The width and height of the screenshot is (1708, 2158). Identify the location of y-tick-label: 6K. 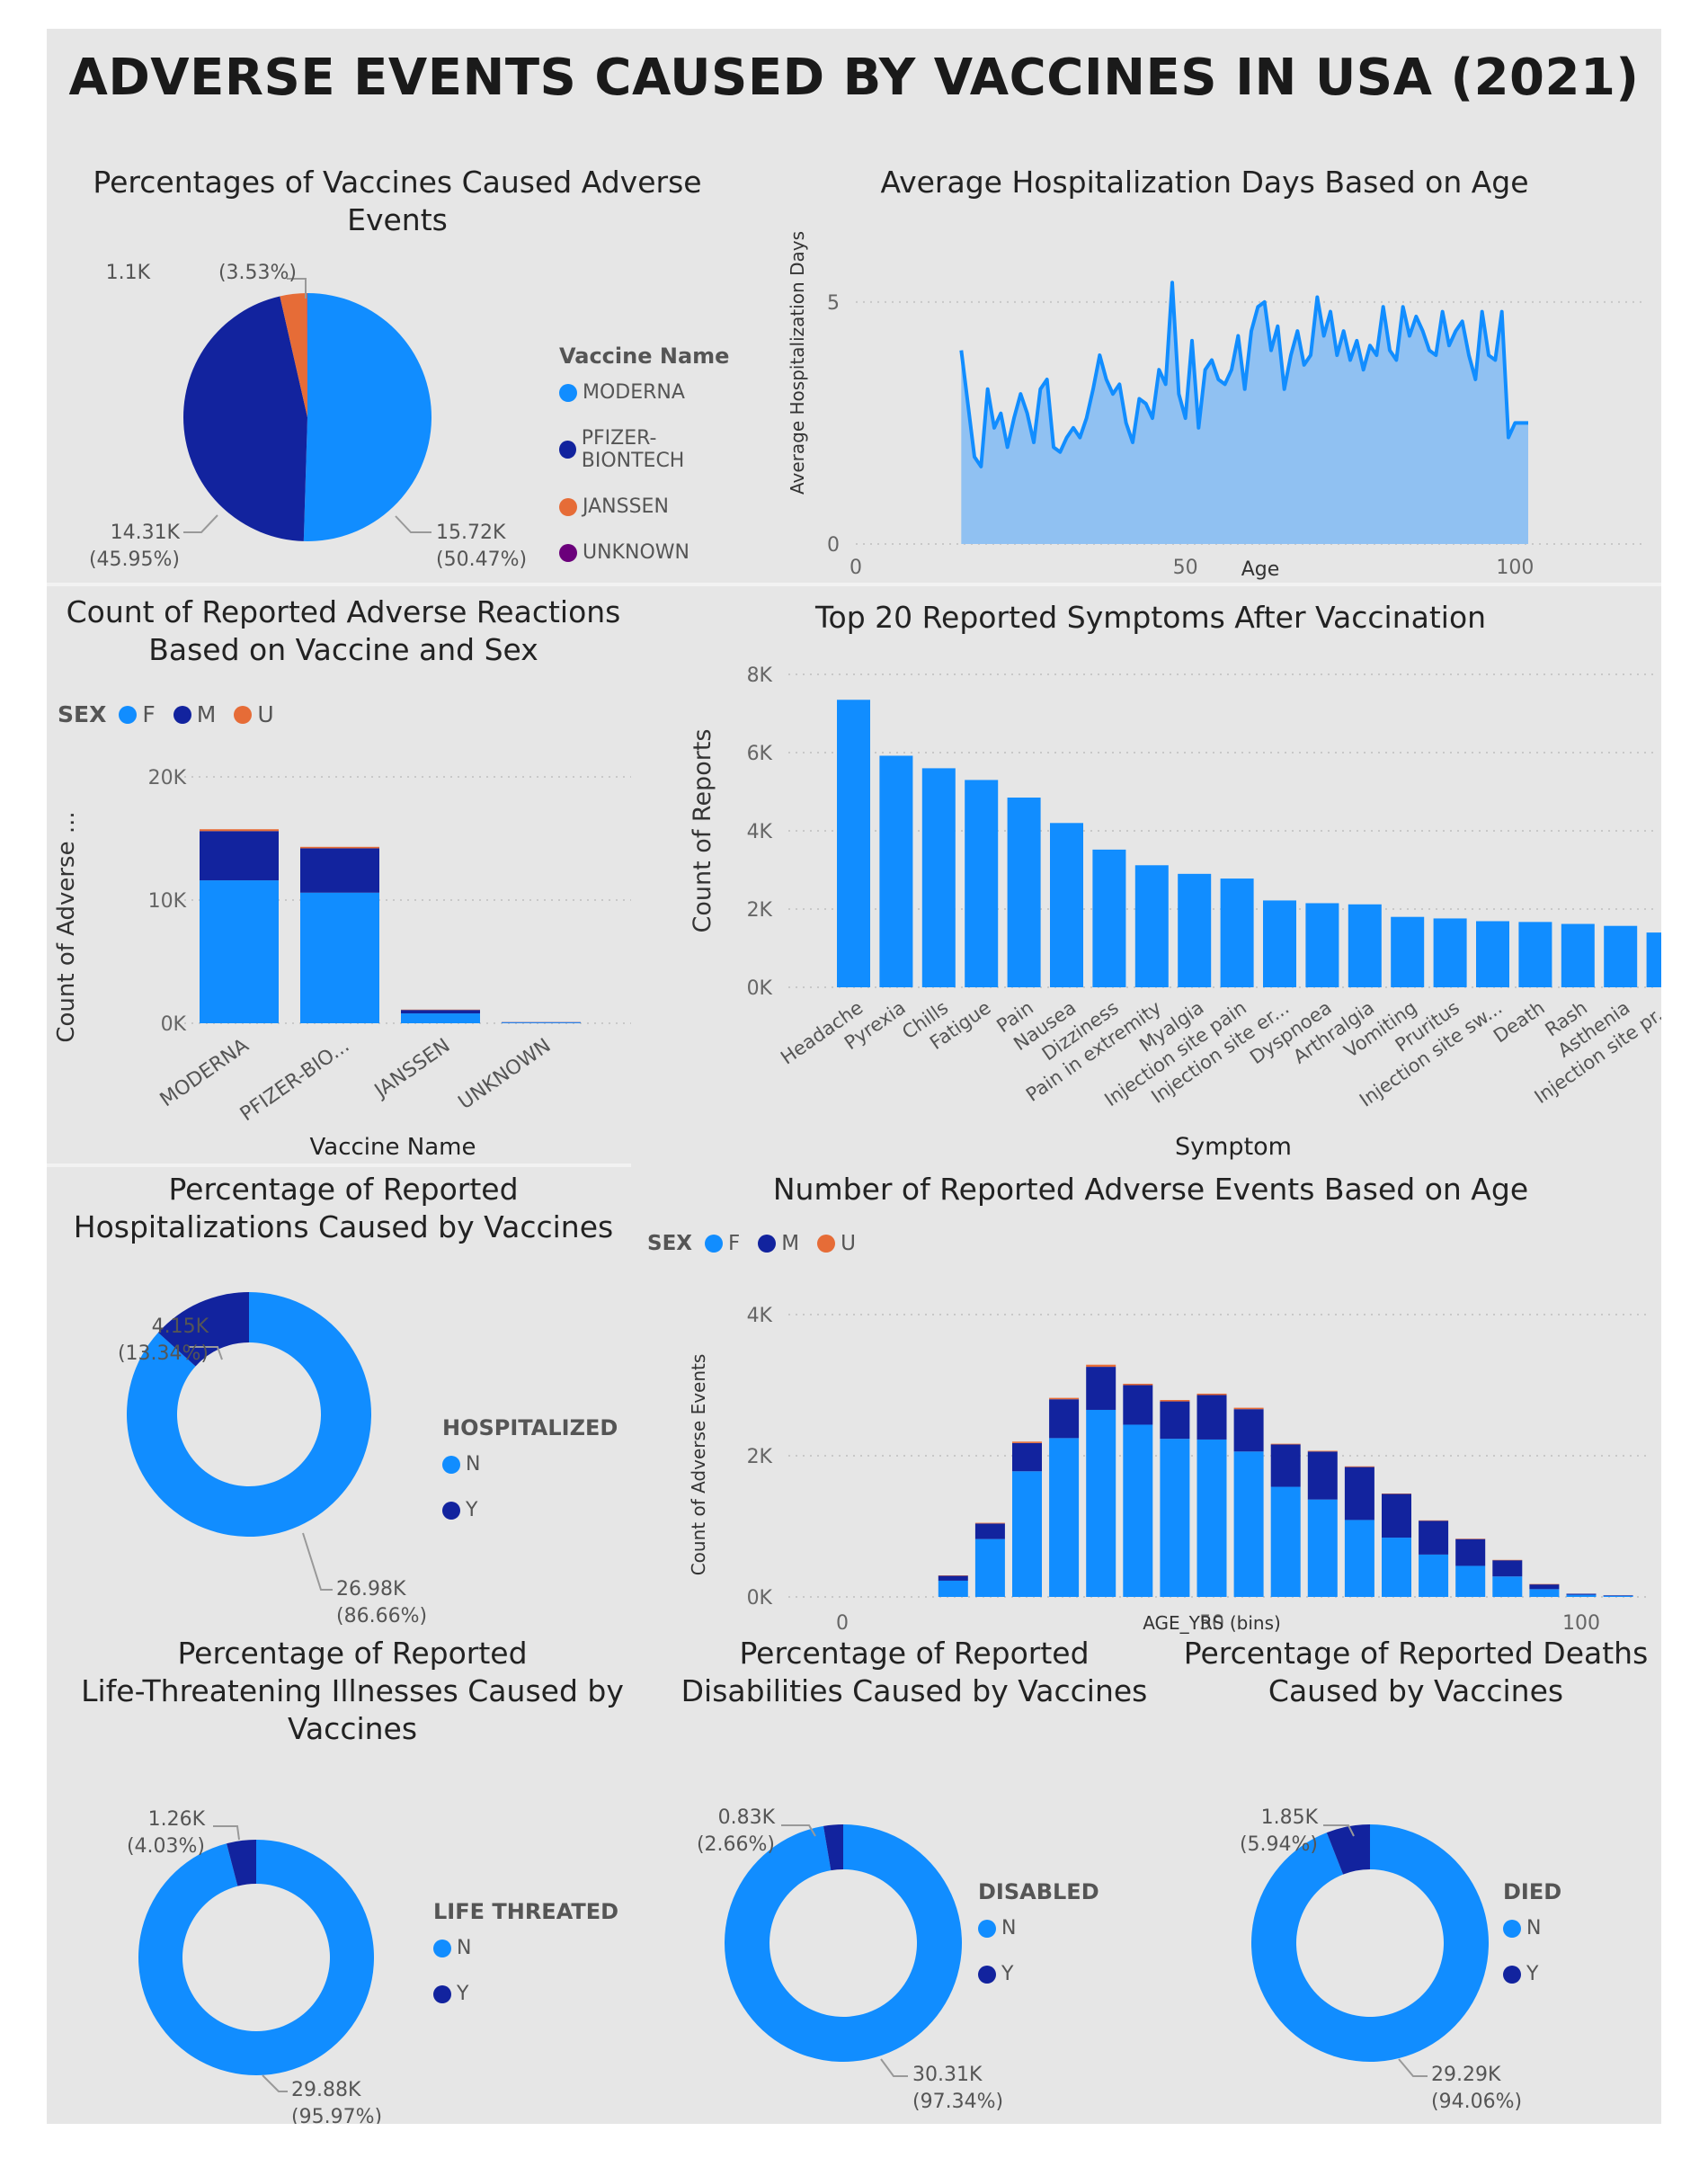
(760, 754).